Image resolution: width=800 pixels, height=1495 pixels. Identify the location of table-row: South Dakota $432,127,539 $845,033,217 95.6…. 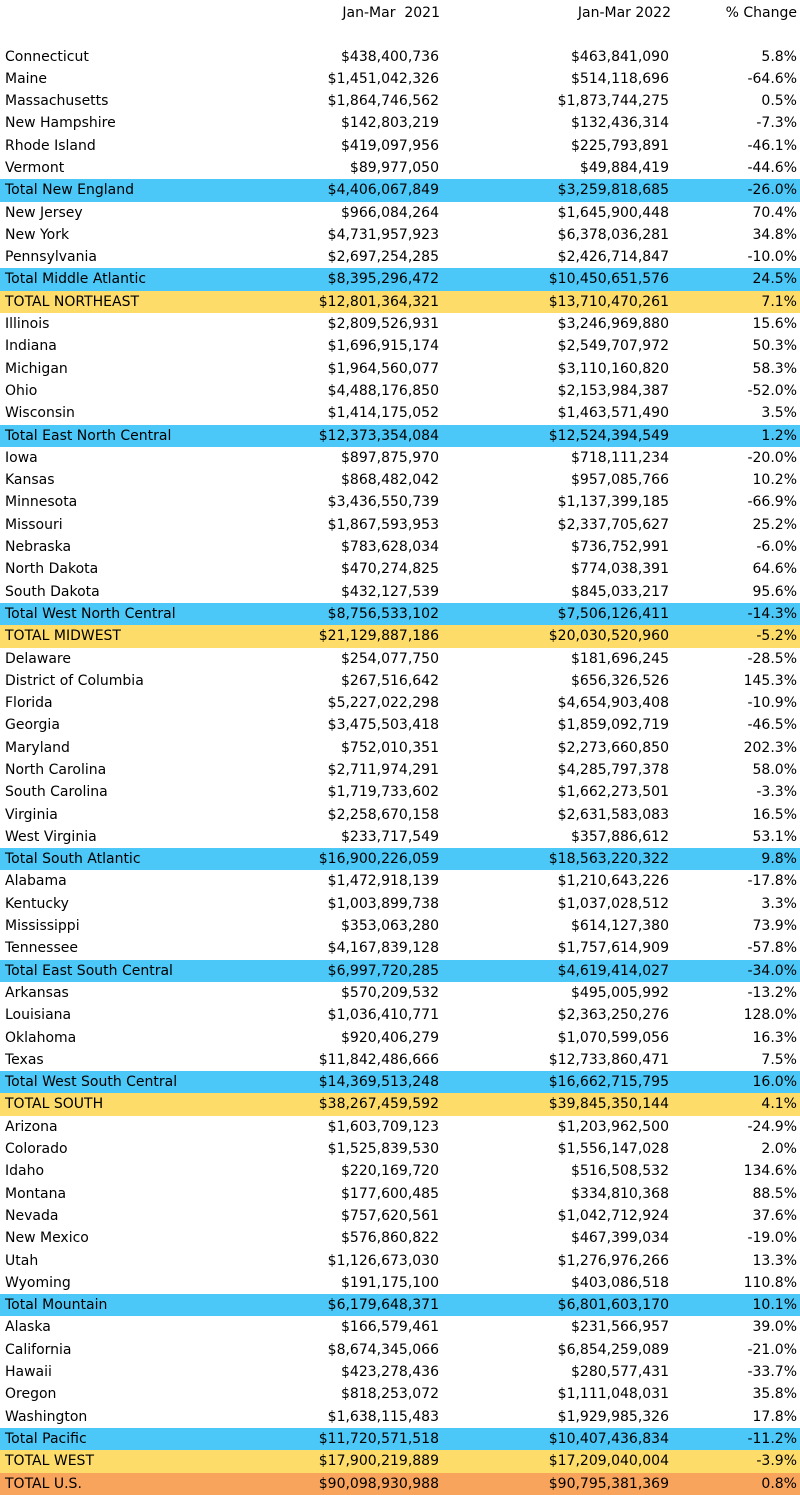
(400, 592).